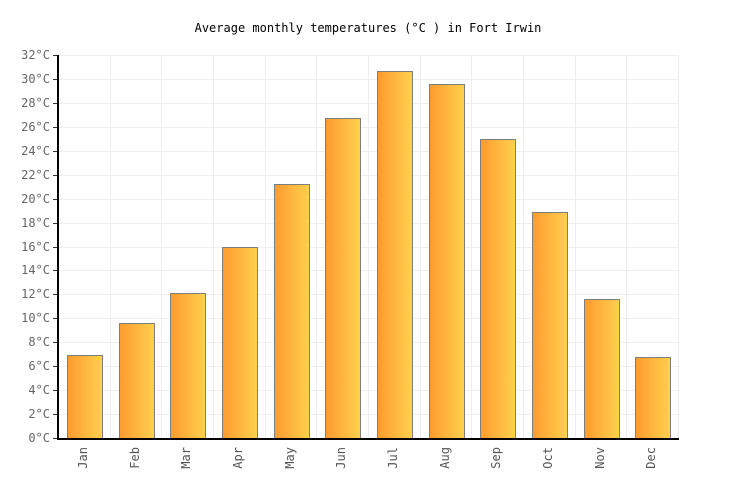 The width and height of the screenshot is (736, 500). What do you see at coordinates (341, 458) in the screenshot?
I see `x-axis-label-jun: Jun` at bounding box center [341, 458].